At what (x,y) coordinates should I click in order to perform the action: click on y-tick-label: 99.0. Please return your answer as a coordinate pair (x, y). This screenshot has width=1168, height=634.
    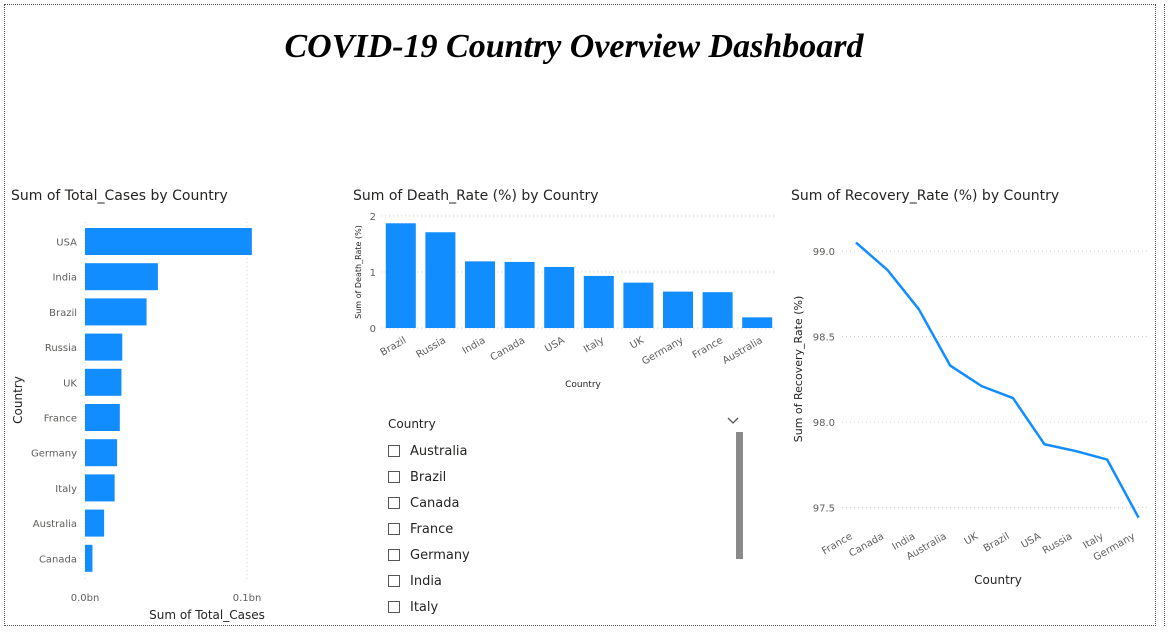
    Looking at the image, I should click on (824, 252).